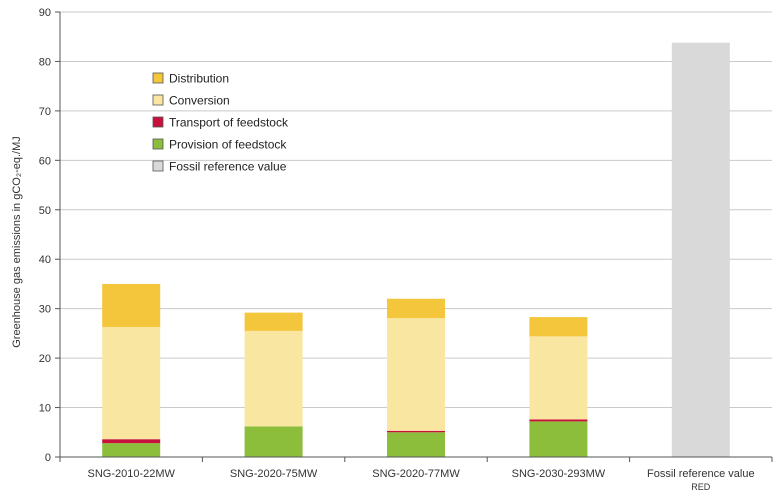 The width and height of the screenshot is (778, 499). I want to click on legend-item: Transport of feedstock, so click(220, 123).